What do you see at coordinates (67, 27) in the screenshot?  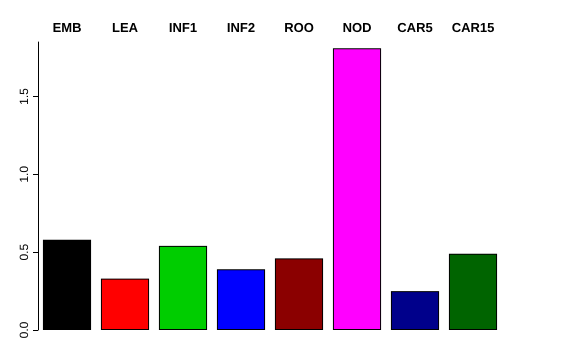 I see `x-tick-label: EMB` at bounding box center [67, 27].